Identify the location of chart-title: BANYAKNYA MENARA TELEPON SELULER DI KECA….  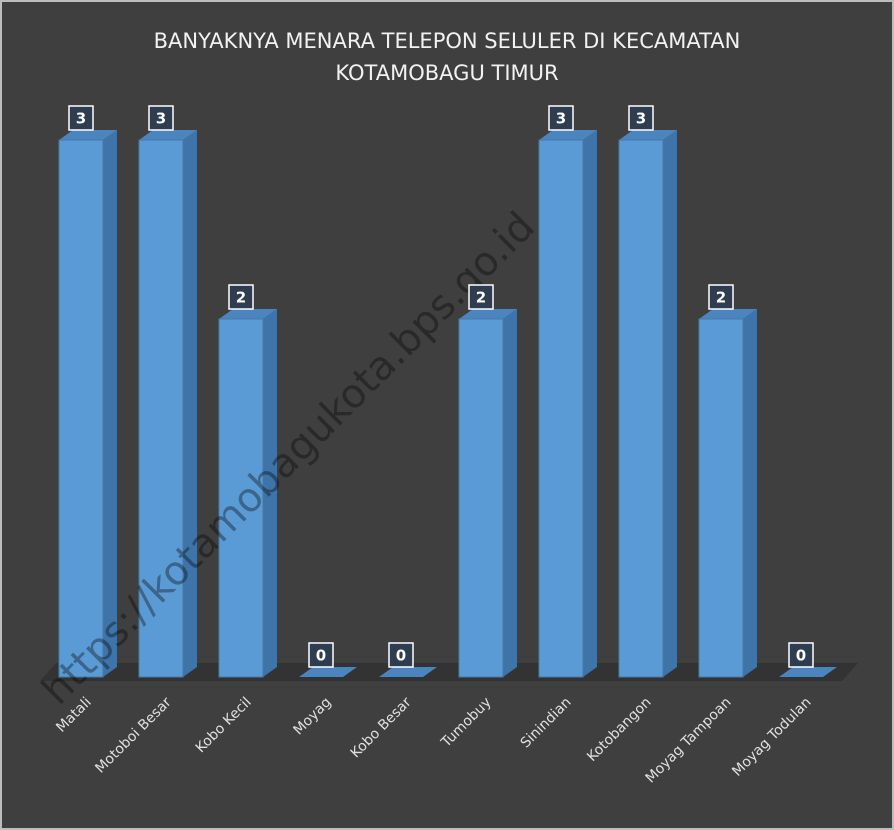
(447, 57).